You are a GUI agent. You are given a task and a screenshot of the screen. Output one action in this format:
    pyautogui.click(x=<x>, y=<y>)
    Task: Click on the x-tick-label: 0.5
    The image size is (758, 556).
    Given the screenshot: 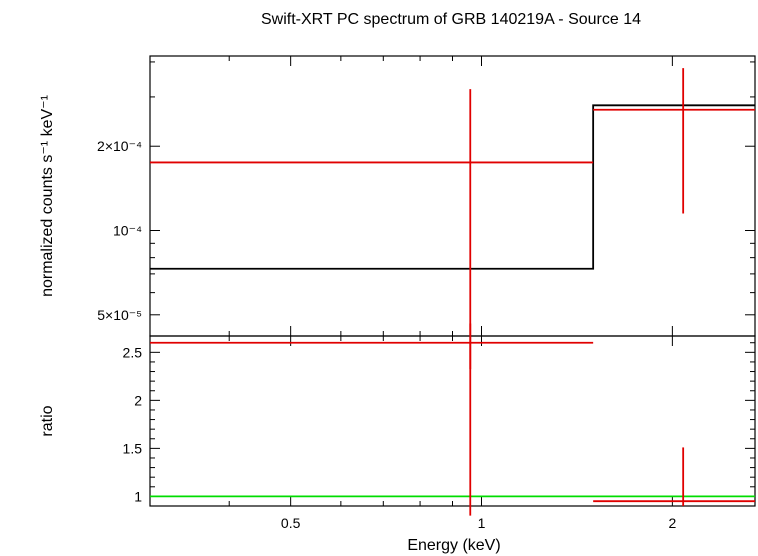 What is the action you would take?
    pyautogui.click(x=291, y=523)
    